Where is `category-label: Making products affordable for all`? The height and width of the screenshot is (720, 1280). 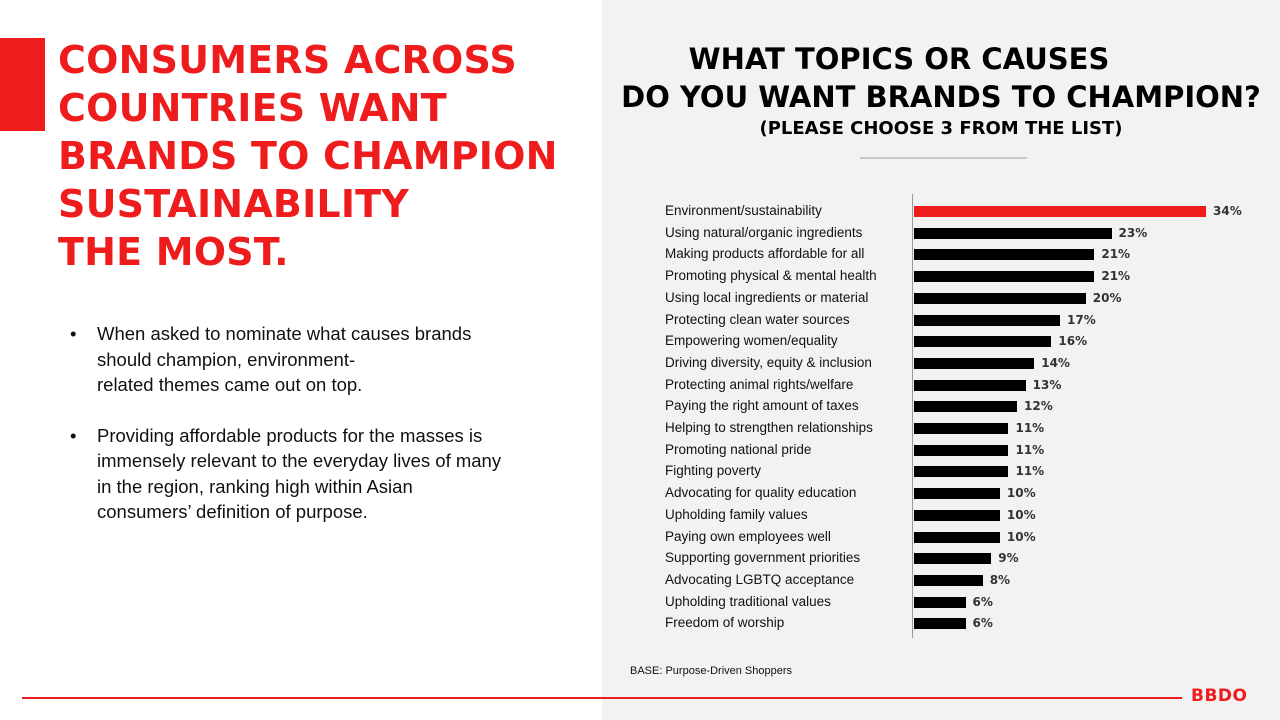
category-label: Making products affordable for all is located at coordinates (765, 254).